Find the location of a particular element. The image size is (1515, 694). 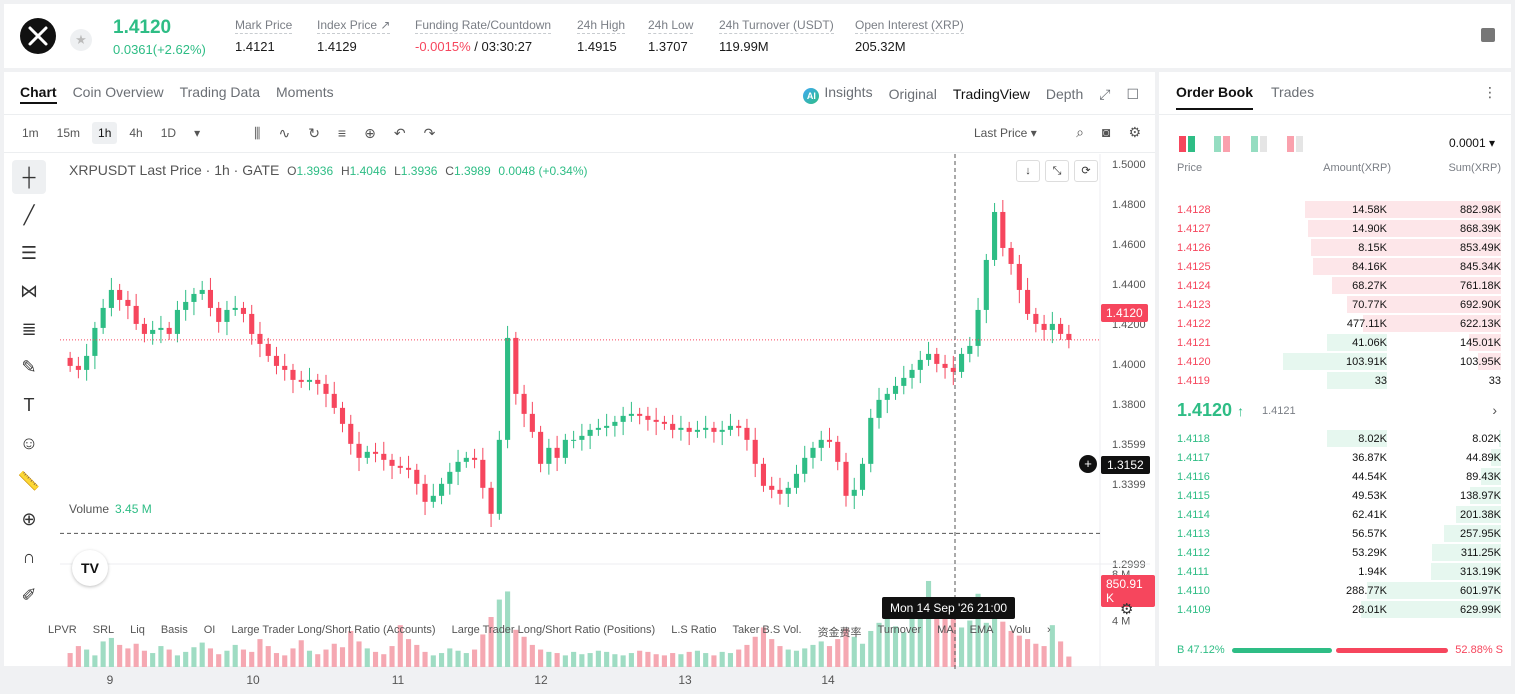

tab-order-book: Order Book is located at coordinates (1214, 97).